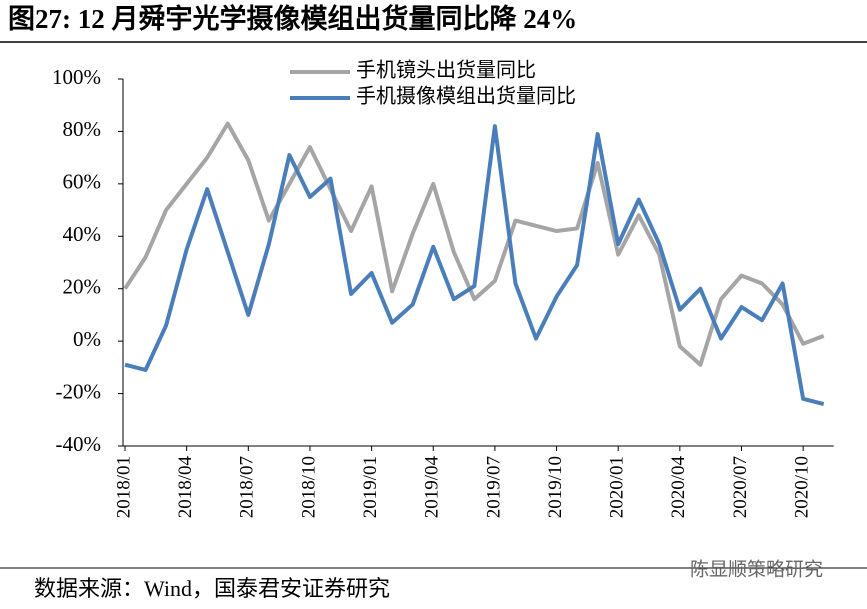  I want to click on x-tick-label: 2019/07, so click(493, 487).